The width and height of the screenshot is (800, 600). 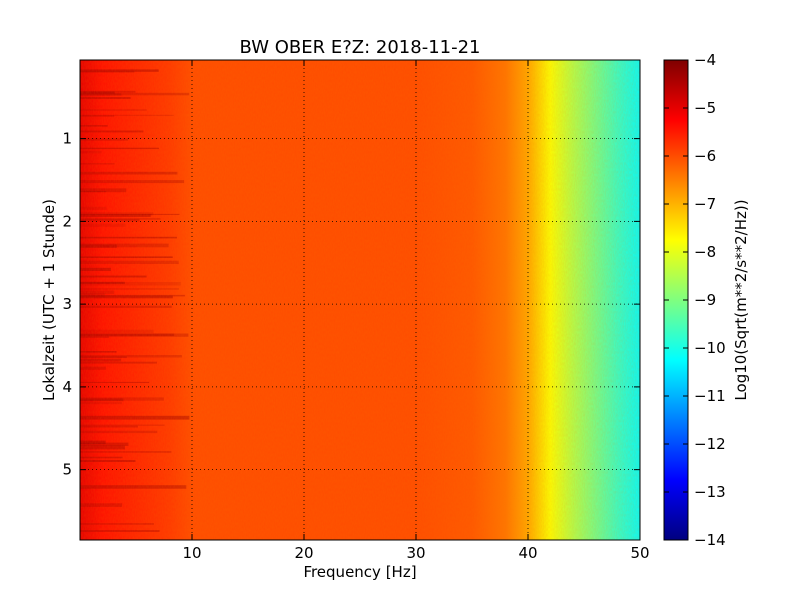 What do you see at coordinates (67, 387) in the screenshot?
I see `y-tick-label: 4` at bounding box center [67, 387].